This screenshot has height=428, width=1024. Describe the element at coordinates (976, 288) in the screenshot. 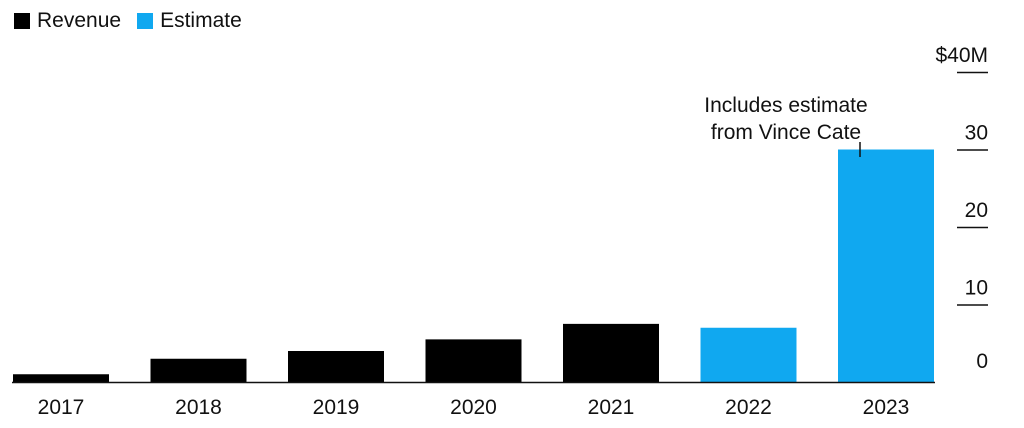

I see `y-tick-label-10: 10` at that location.